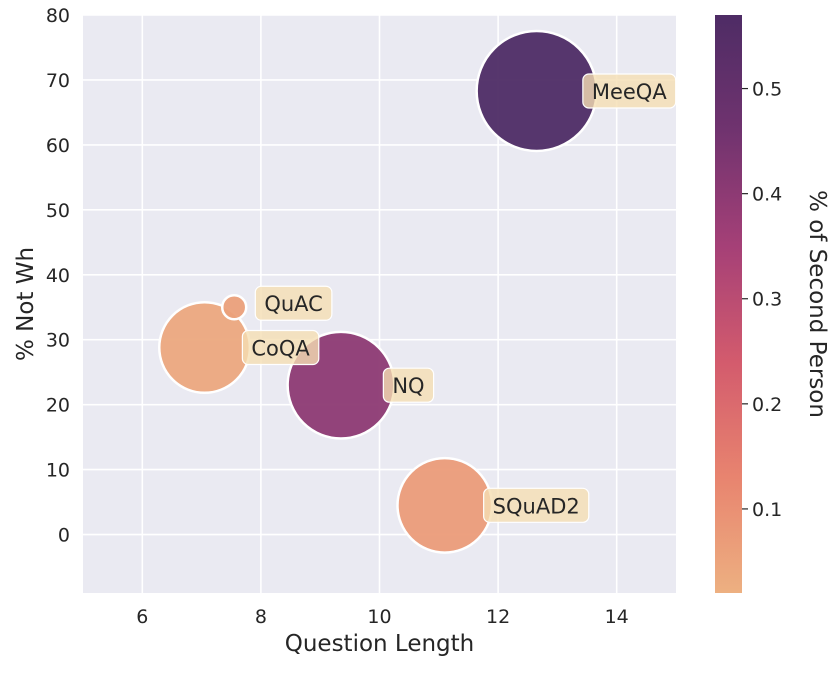 The width and height of the screenshot is (830, 681). I want to click on x-tick-label: 8, so click(261, 617).